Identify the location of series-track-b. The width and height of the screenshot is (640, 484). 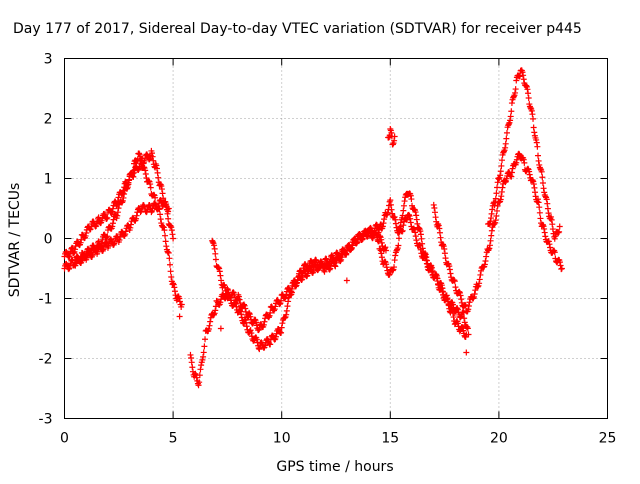
(119, 204).